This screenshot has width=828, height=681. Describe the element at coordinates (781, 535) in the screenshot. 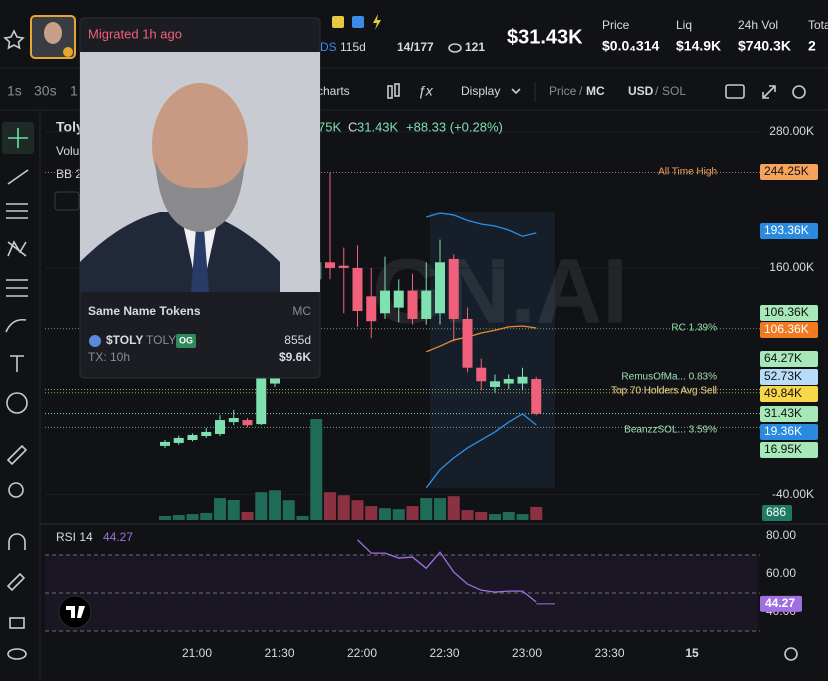

I see `rsi-tick-label: 80.00` at that location.